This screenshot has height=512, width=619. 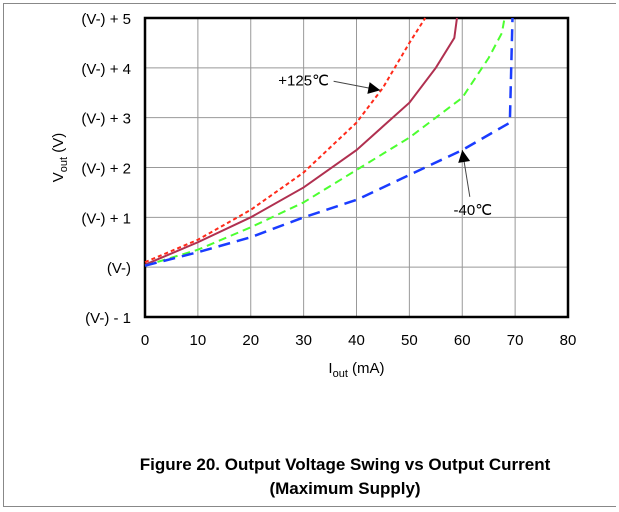 I want to click on x-tick-label: 40, so click(x=356, y=340).